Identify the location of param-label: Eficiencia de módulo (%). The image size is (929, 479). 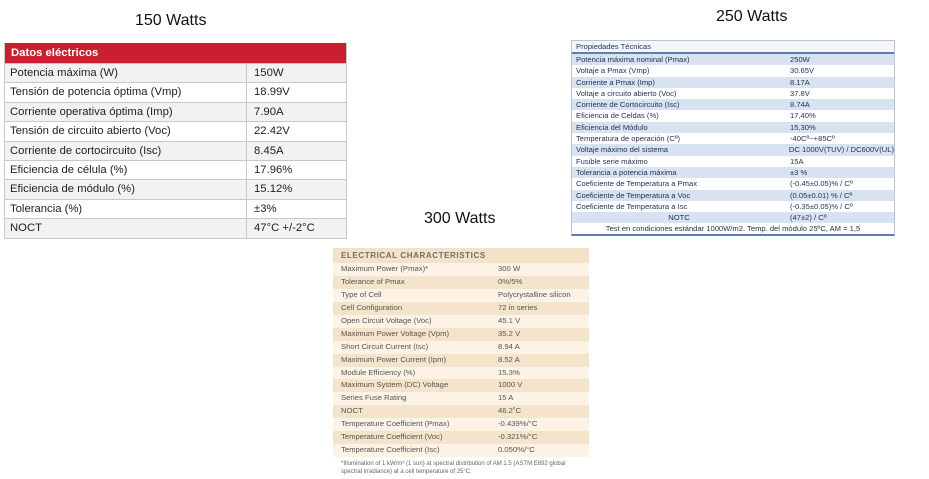
(126, 189).